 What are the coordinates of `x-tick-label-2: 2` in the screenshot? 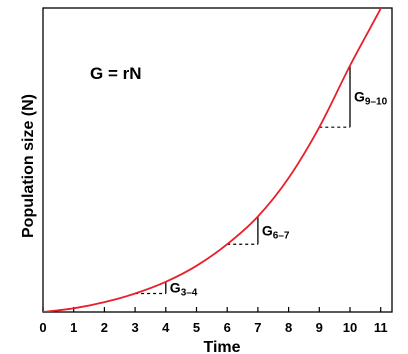 It's located at (104, 327).